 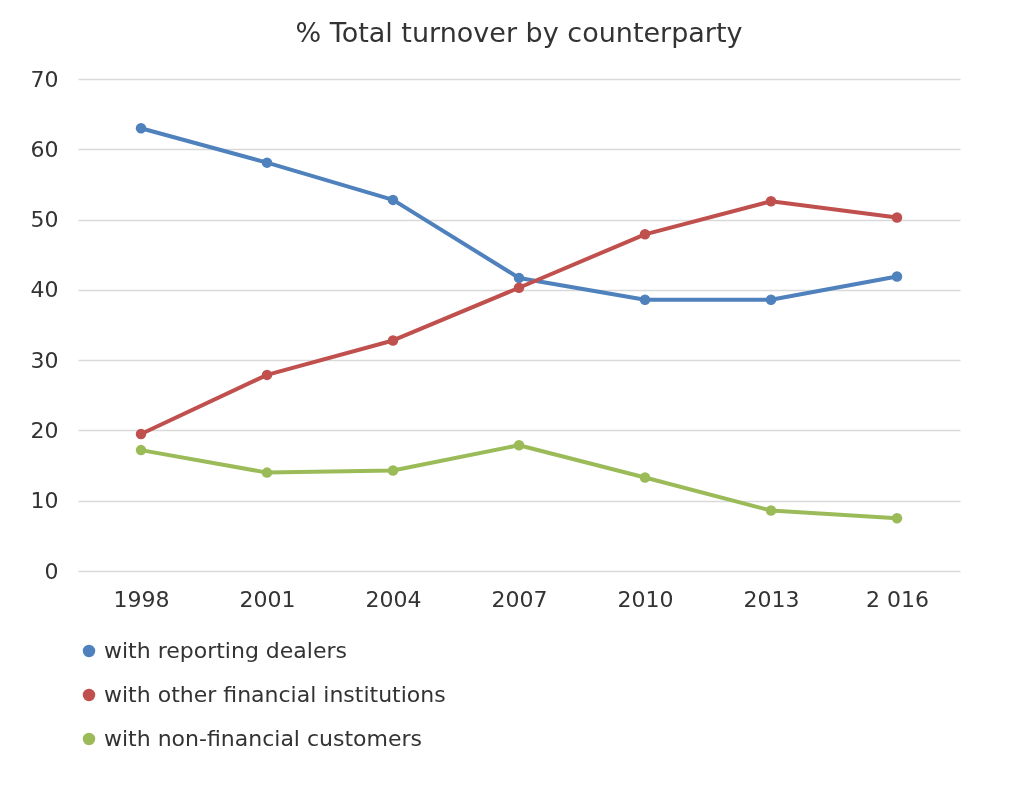 I want to click on y-tick-label: 0, so click(x=51, y=571).